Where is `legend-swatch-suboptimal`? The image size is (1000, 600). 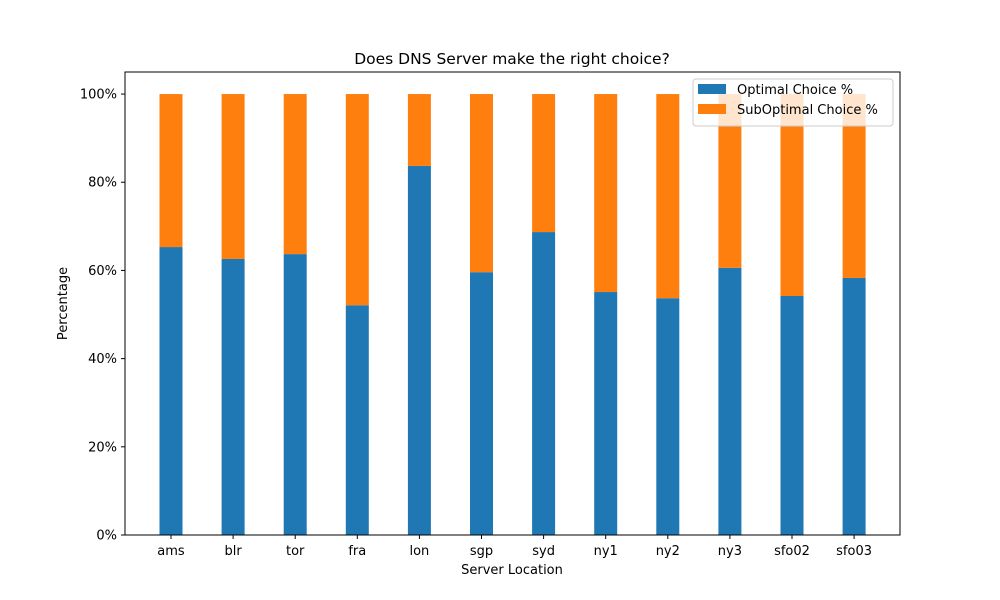 legend-swatch-suboptimal is located at coordinates (712, 109).